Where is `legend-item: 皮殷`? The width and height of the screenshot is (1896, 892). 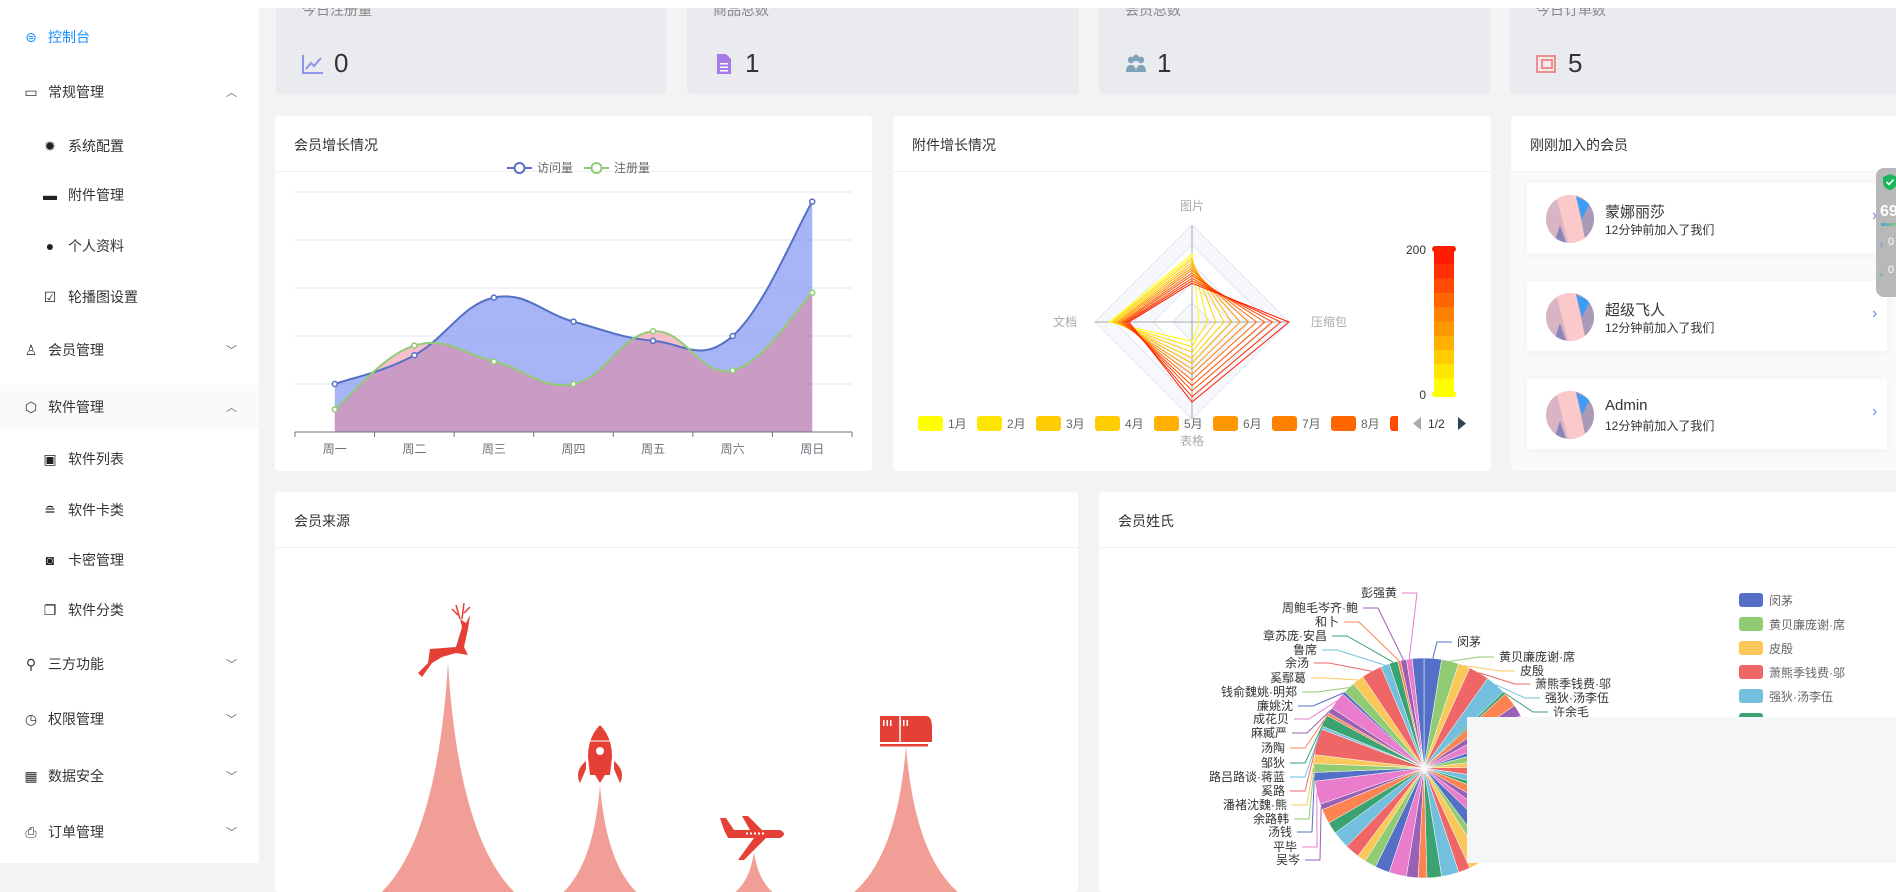
legend-item: 皮殷 is located at coordinates (1766, 648).